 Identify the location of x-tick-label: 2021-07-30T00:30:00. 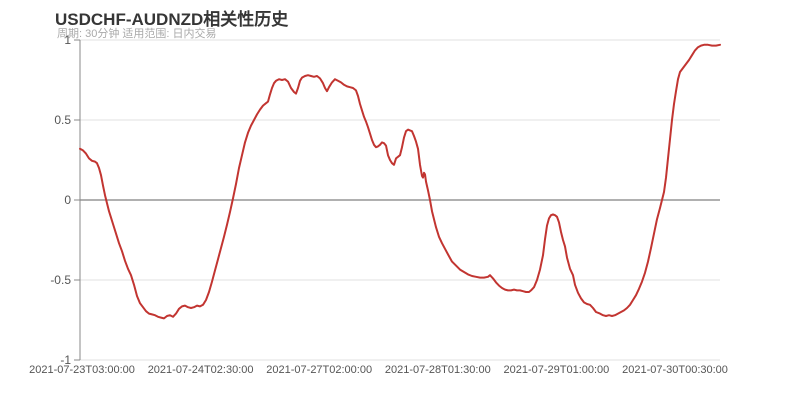
(675, 370).